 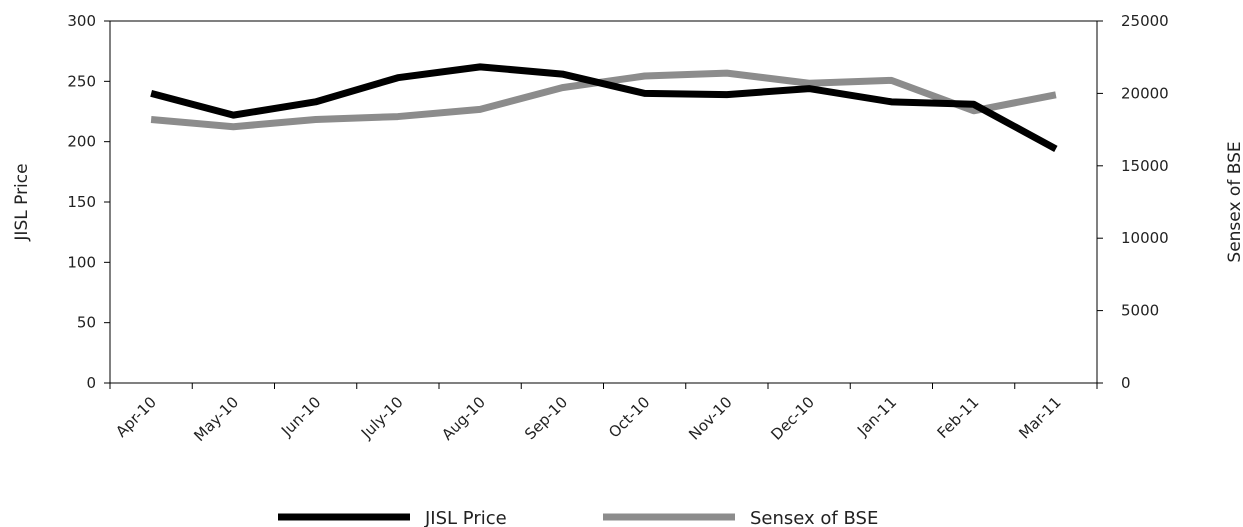 I want to click on x-tick-label: Apr-10, so click(x=136, y=417).